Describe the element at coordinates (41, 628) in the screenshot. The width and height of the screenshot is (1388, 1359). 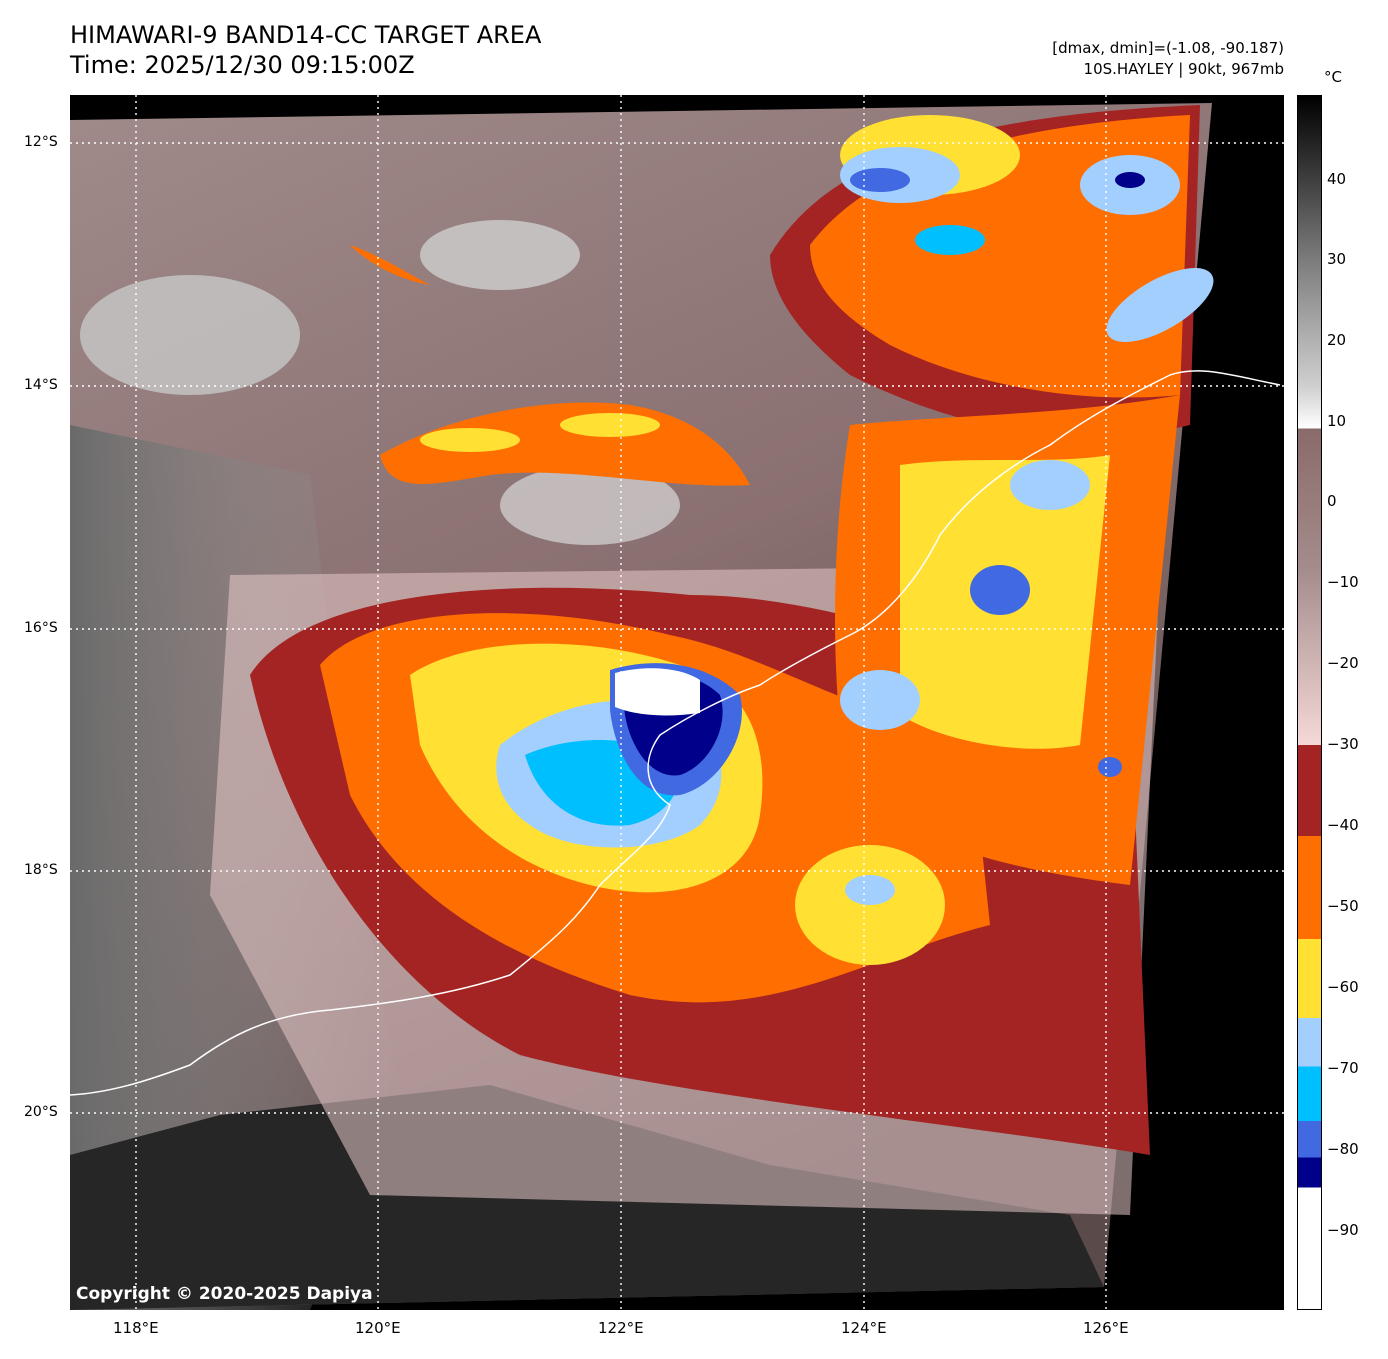
I see `lat-label: 16°S` at that location.